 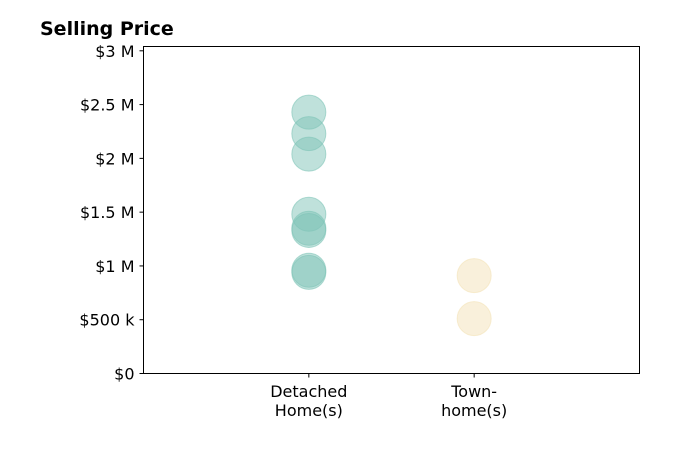 What do you see at coordinates (473, 391) in the screenshot?
I see `x-tick-label: Town-` at bounding box center [473, 391].